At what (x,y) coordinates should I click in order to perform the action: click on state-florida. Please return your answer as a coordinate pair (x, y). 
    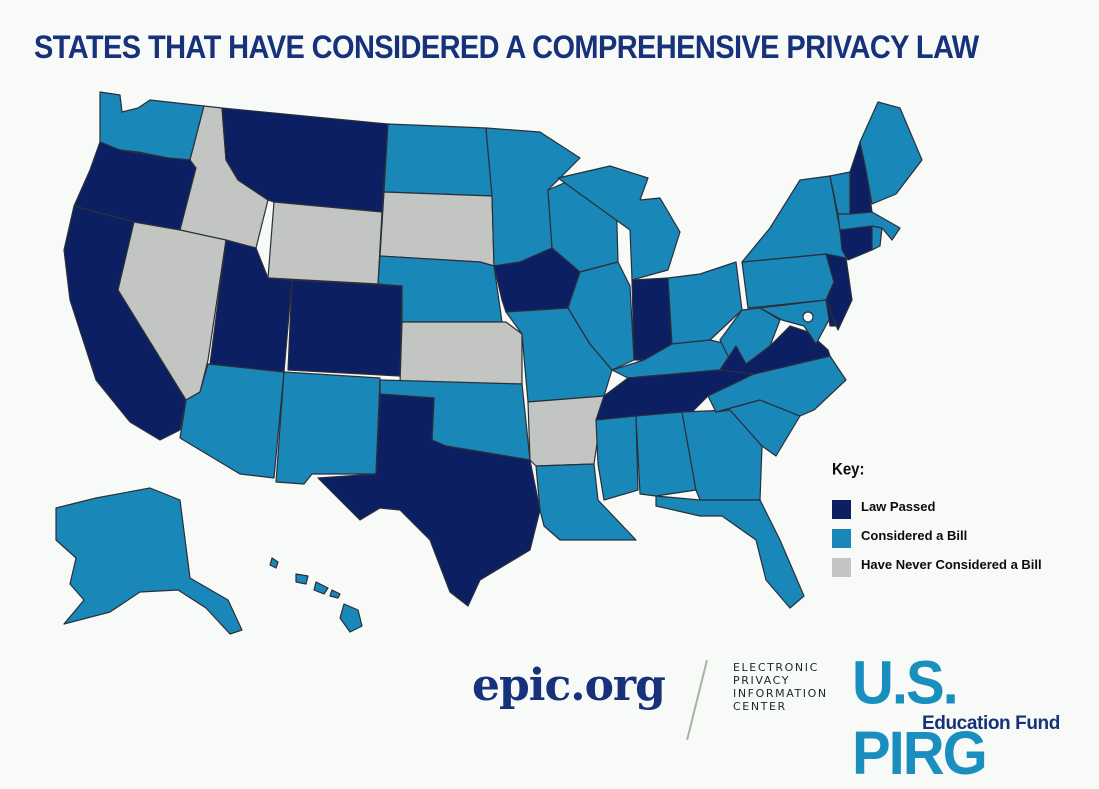
    Looking at the image, I should click on (730, 552).